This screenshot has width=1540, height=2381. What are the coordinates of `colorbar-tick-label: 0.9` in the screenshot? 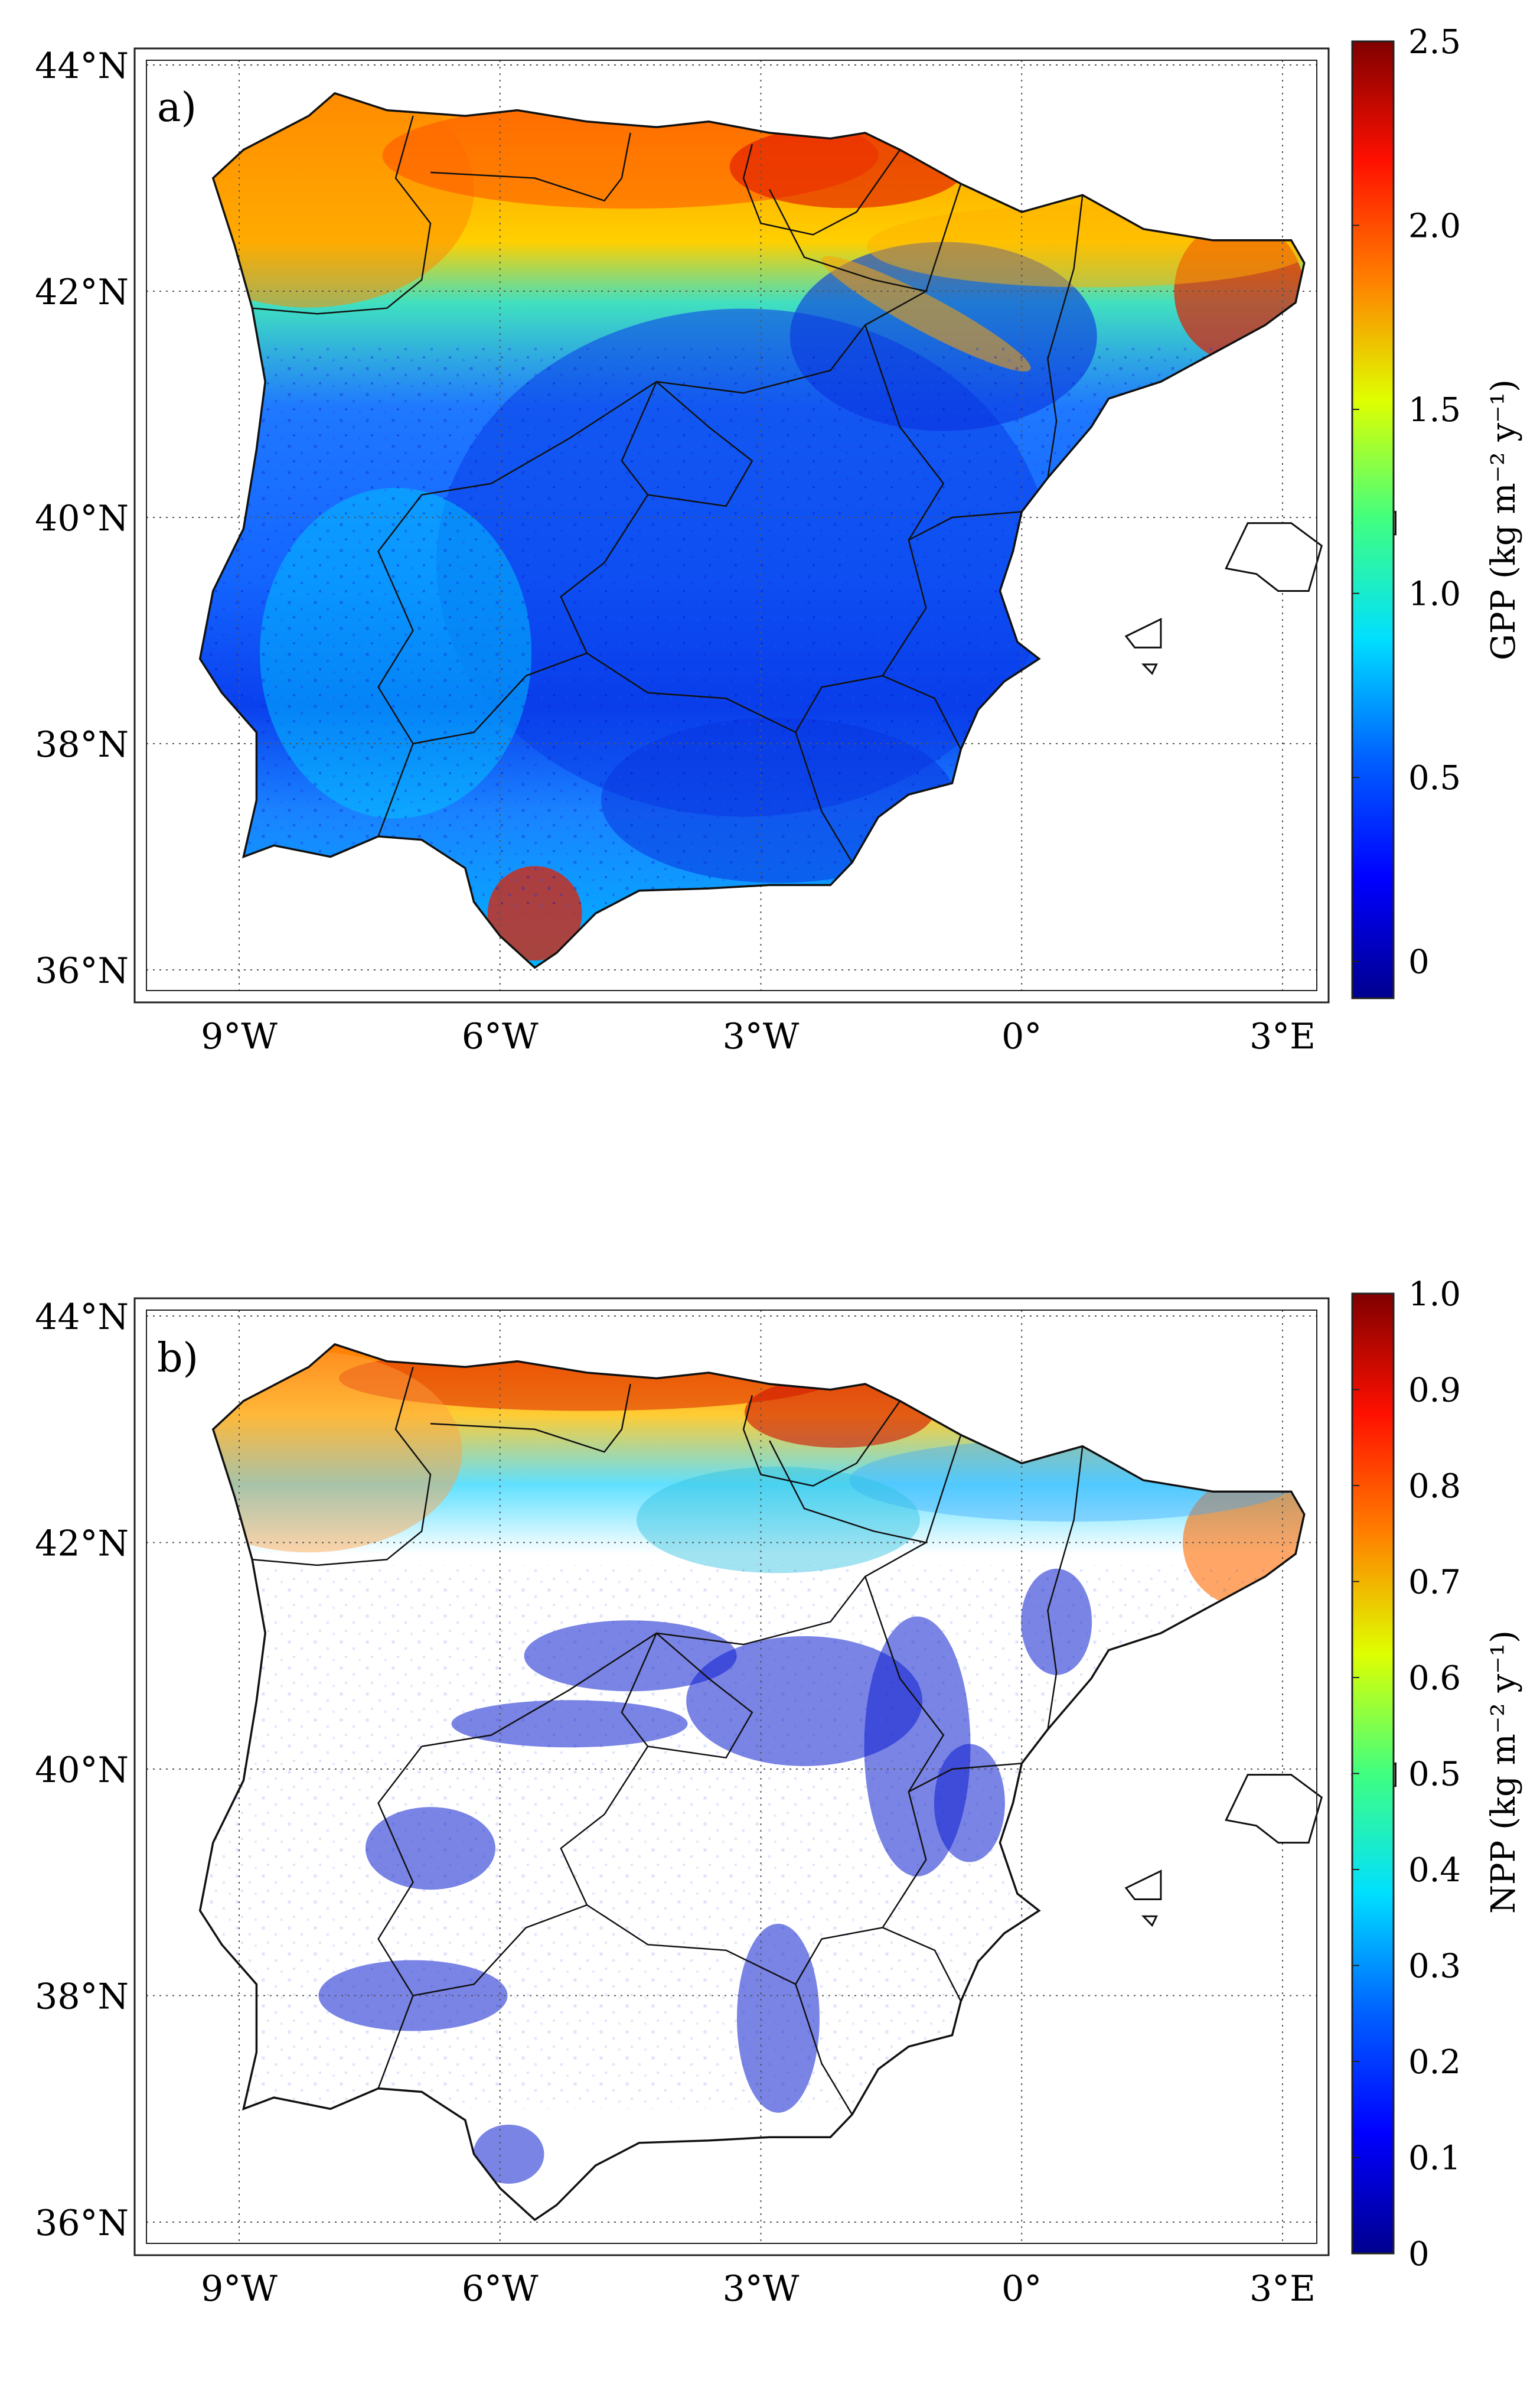 It's located at (1434, 1391).